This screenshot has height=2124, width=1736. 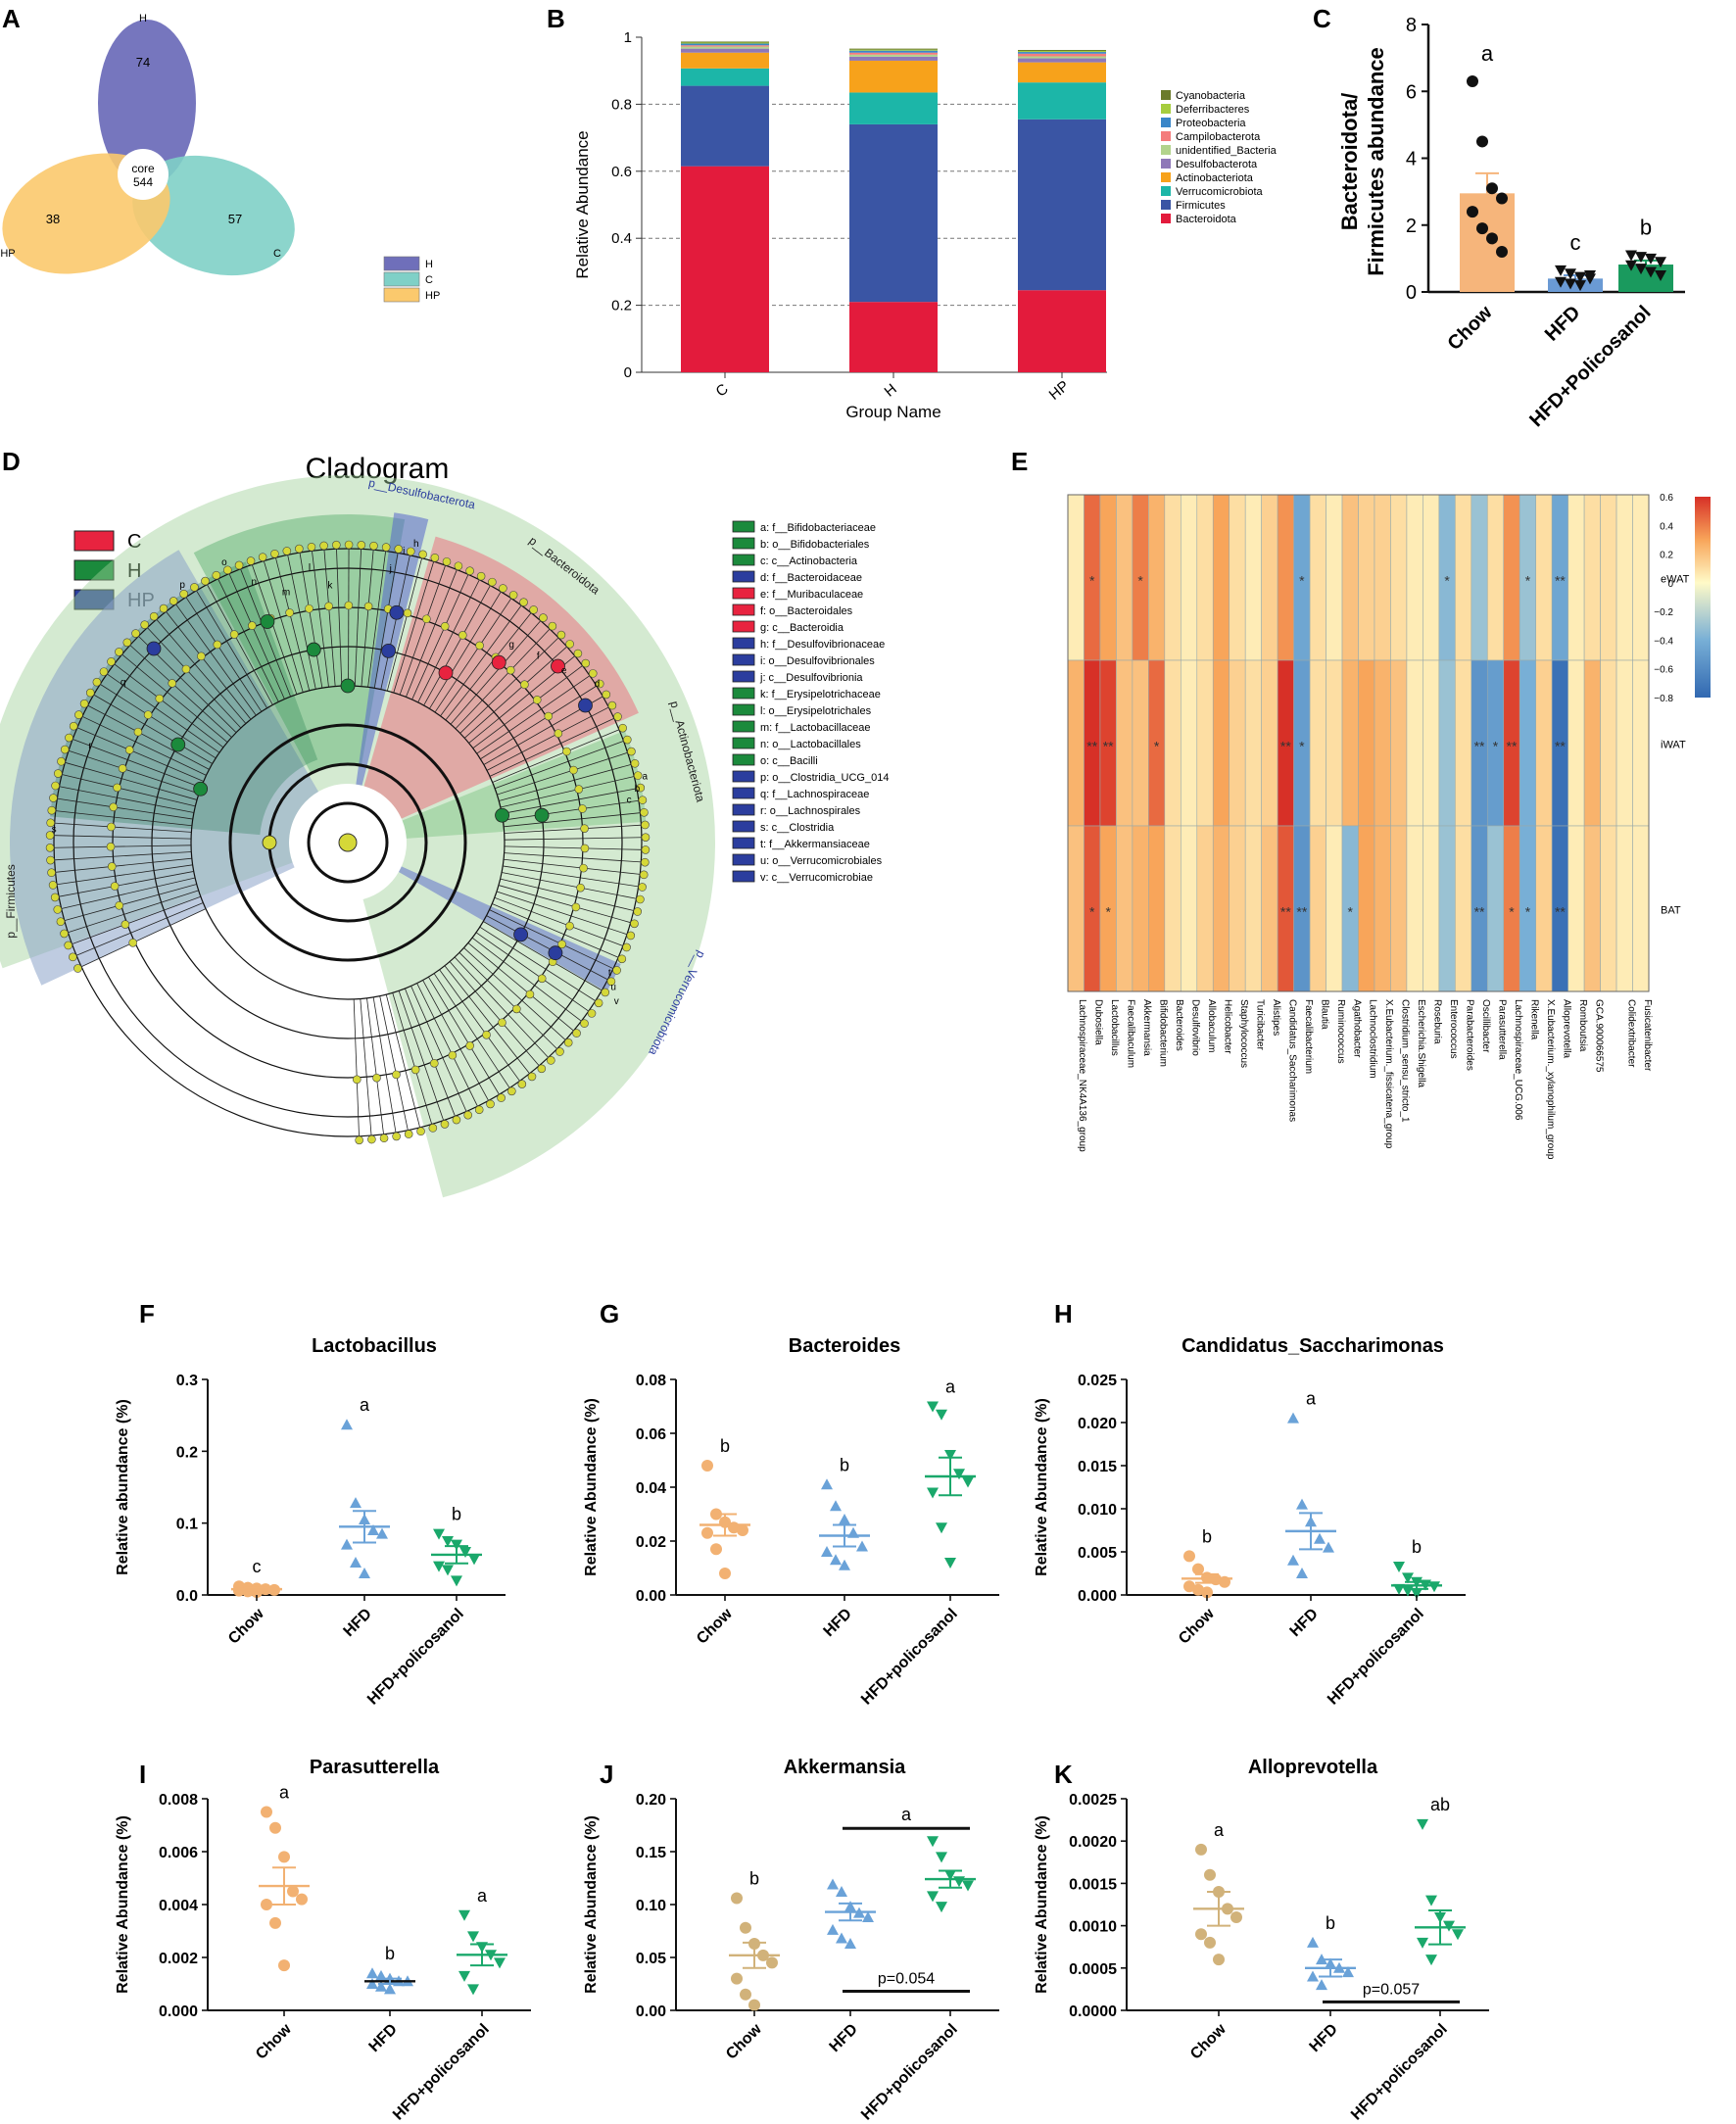 I want to click on legend-label-proteobacteria: Proteobacteria, so click(x=1211, y=124).